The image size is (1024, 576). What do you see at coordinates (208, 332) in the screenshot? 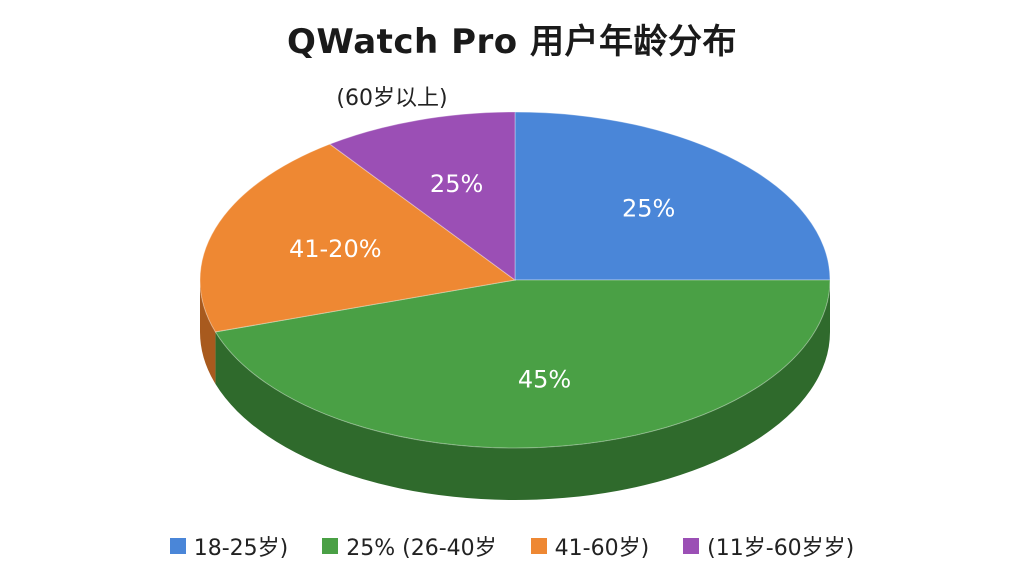
I see `pie-slice-side` at bounding box center [208, 332].